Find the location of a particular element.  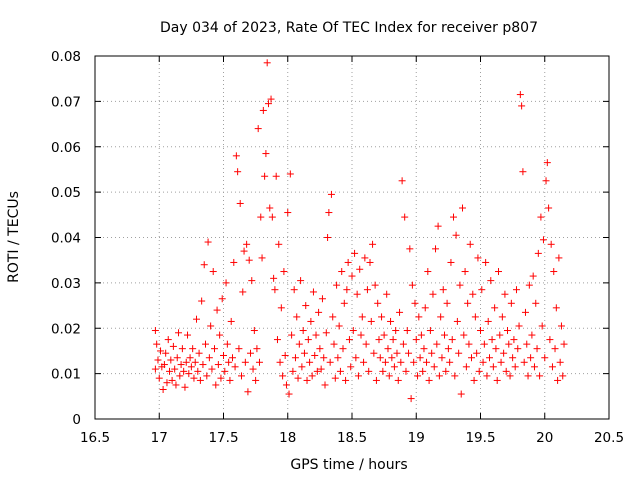

y-tick-label: 0 is located at coordinates (76, 420).